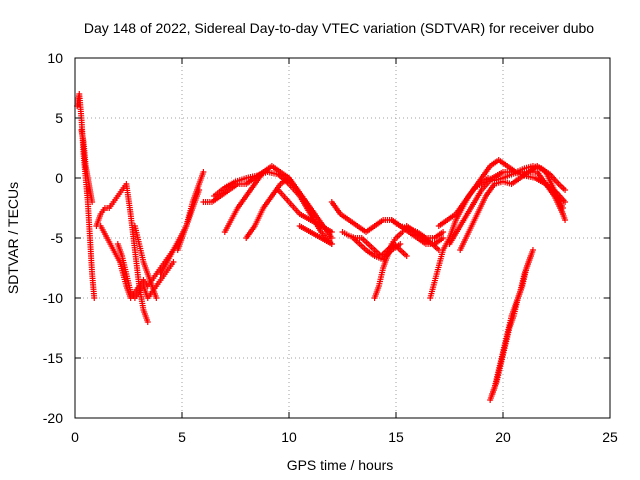  I want to click on series-t12, so click(280, 208).